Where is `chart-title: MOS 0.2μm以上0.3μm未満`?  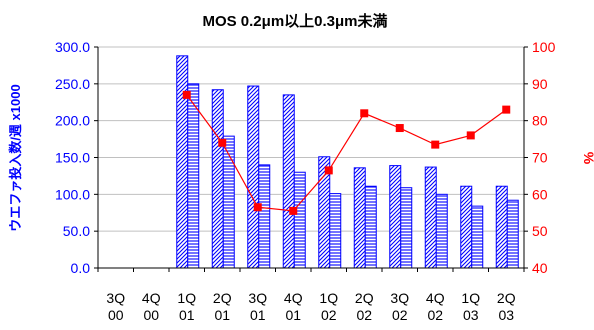 chart-title: MOS 0.2μm以上0.3μm未満 is located at coordinates (294, 21).